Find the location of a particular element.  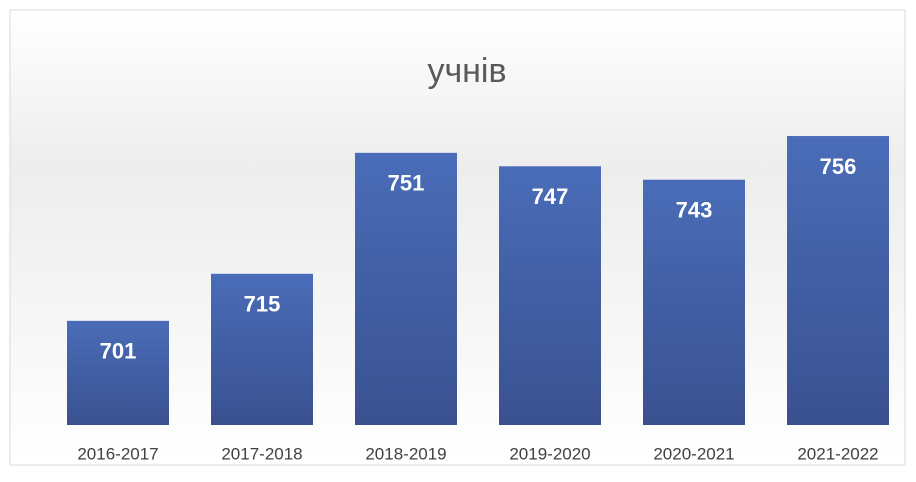

x-tick-label: 2020-2021 is located at coordinates (693, 453).